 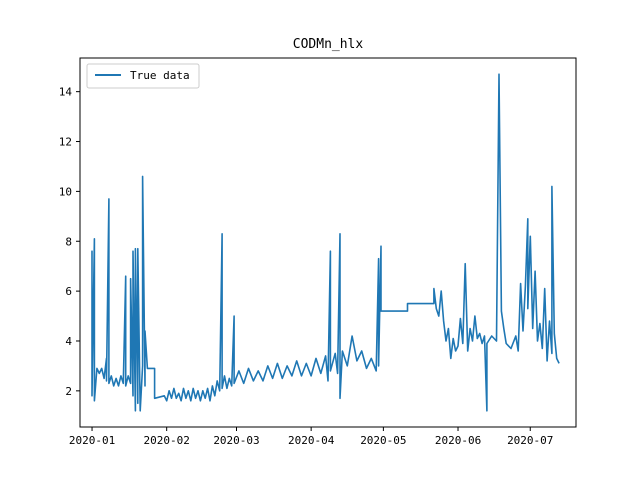 I want to click on x-tick-label: 2020-04, so click(x=311, y=440).